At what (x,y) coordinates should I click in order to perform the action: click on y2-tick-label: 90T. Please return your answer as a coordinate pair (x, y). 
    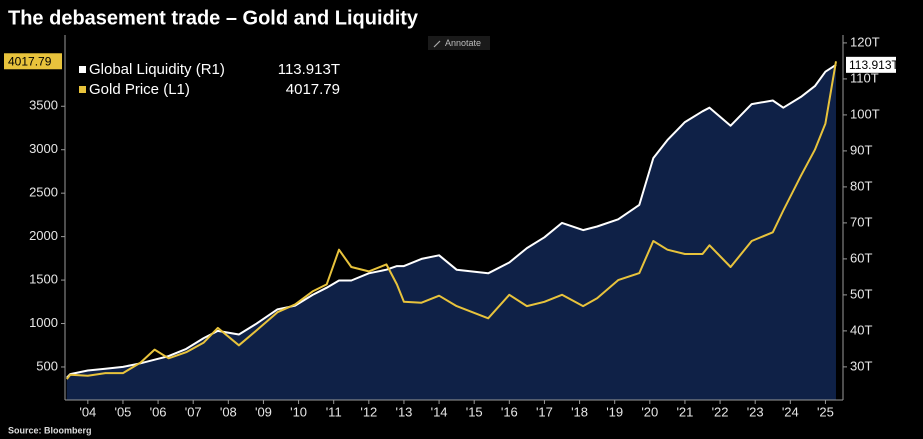
    Looking at the image, I should click on (861, 149).